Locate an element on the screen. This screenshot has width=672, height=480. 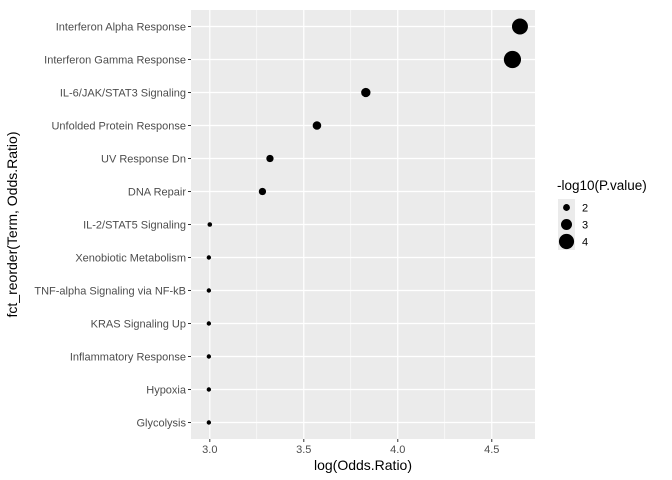
y-tick-label: Xenobiotic Metabolism is located at coordinates (130, 259).